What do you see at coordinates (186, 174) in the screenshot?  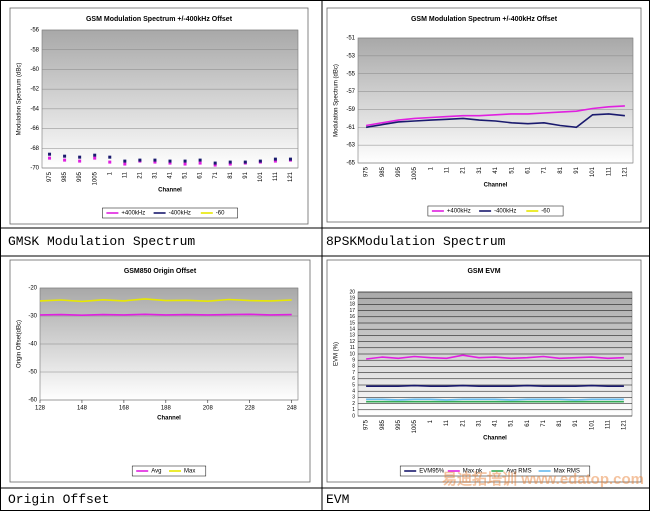 I see `x-tick-label: 51` at bounding box center [186, 174].